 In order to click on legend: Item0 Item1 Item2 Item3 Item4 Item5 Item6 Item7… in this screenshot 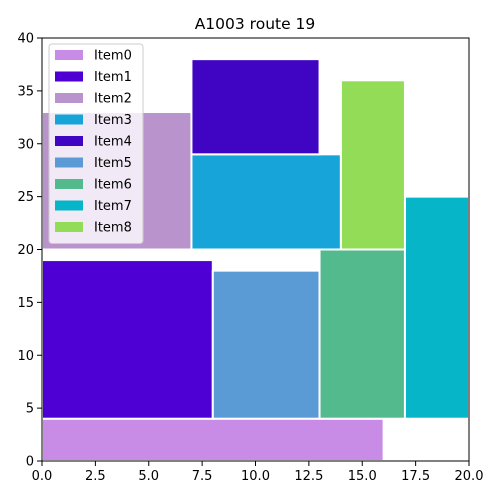, I will do `click(96, 143)`.